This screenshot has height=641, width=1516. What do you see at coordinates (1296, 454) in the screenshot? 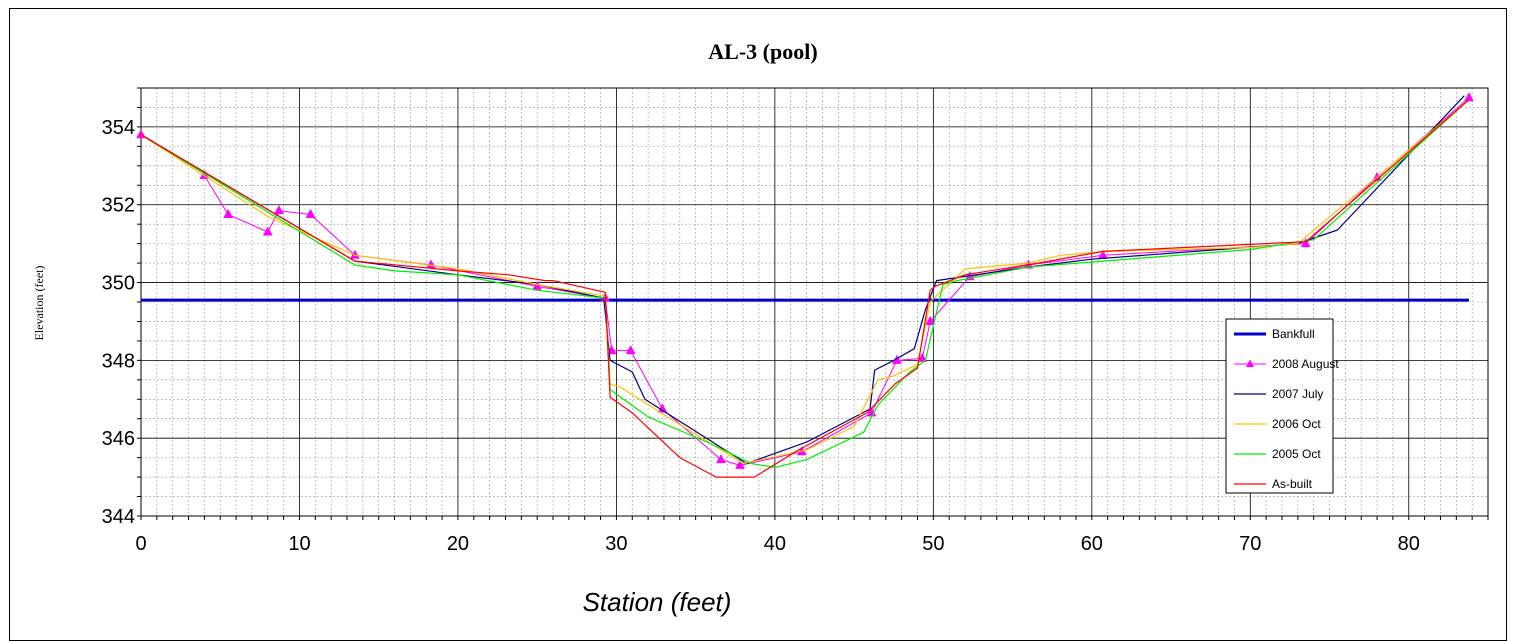
I see `legend-label-2005-oct: 2005 Oct` at bounding box center [1296, 454].